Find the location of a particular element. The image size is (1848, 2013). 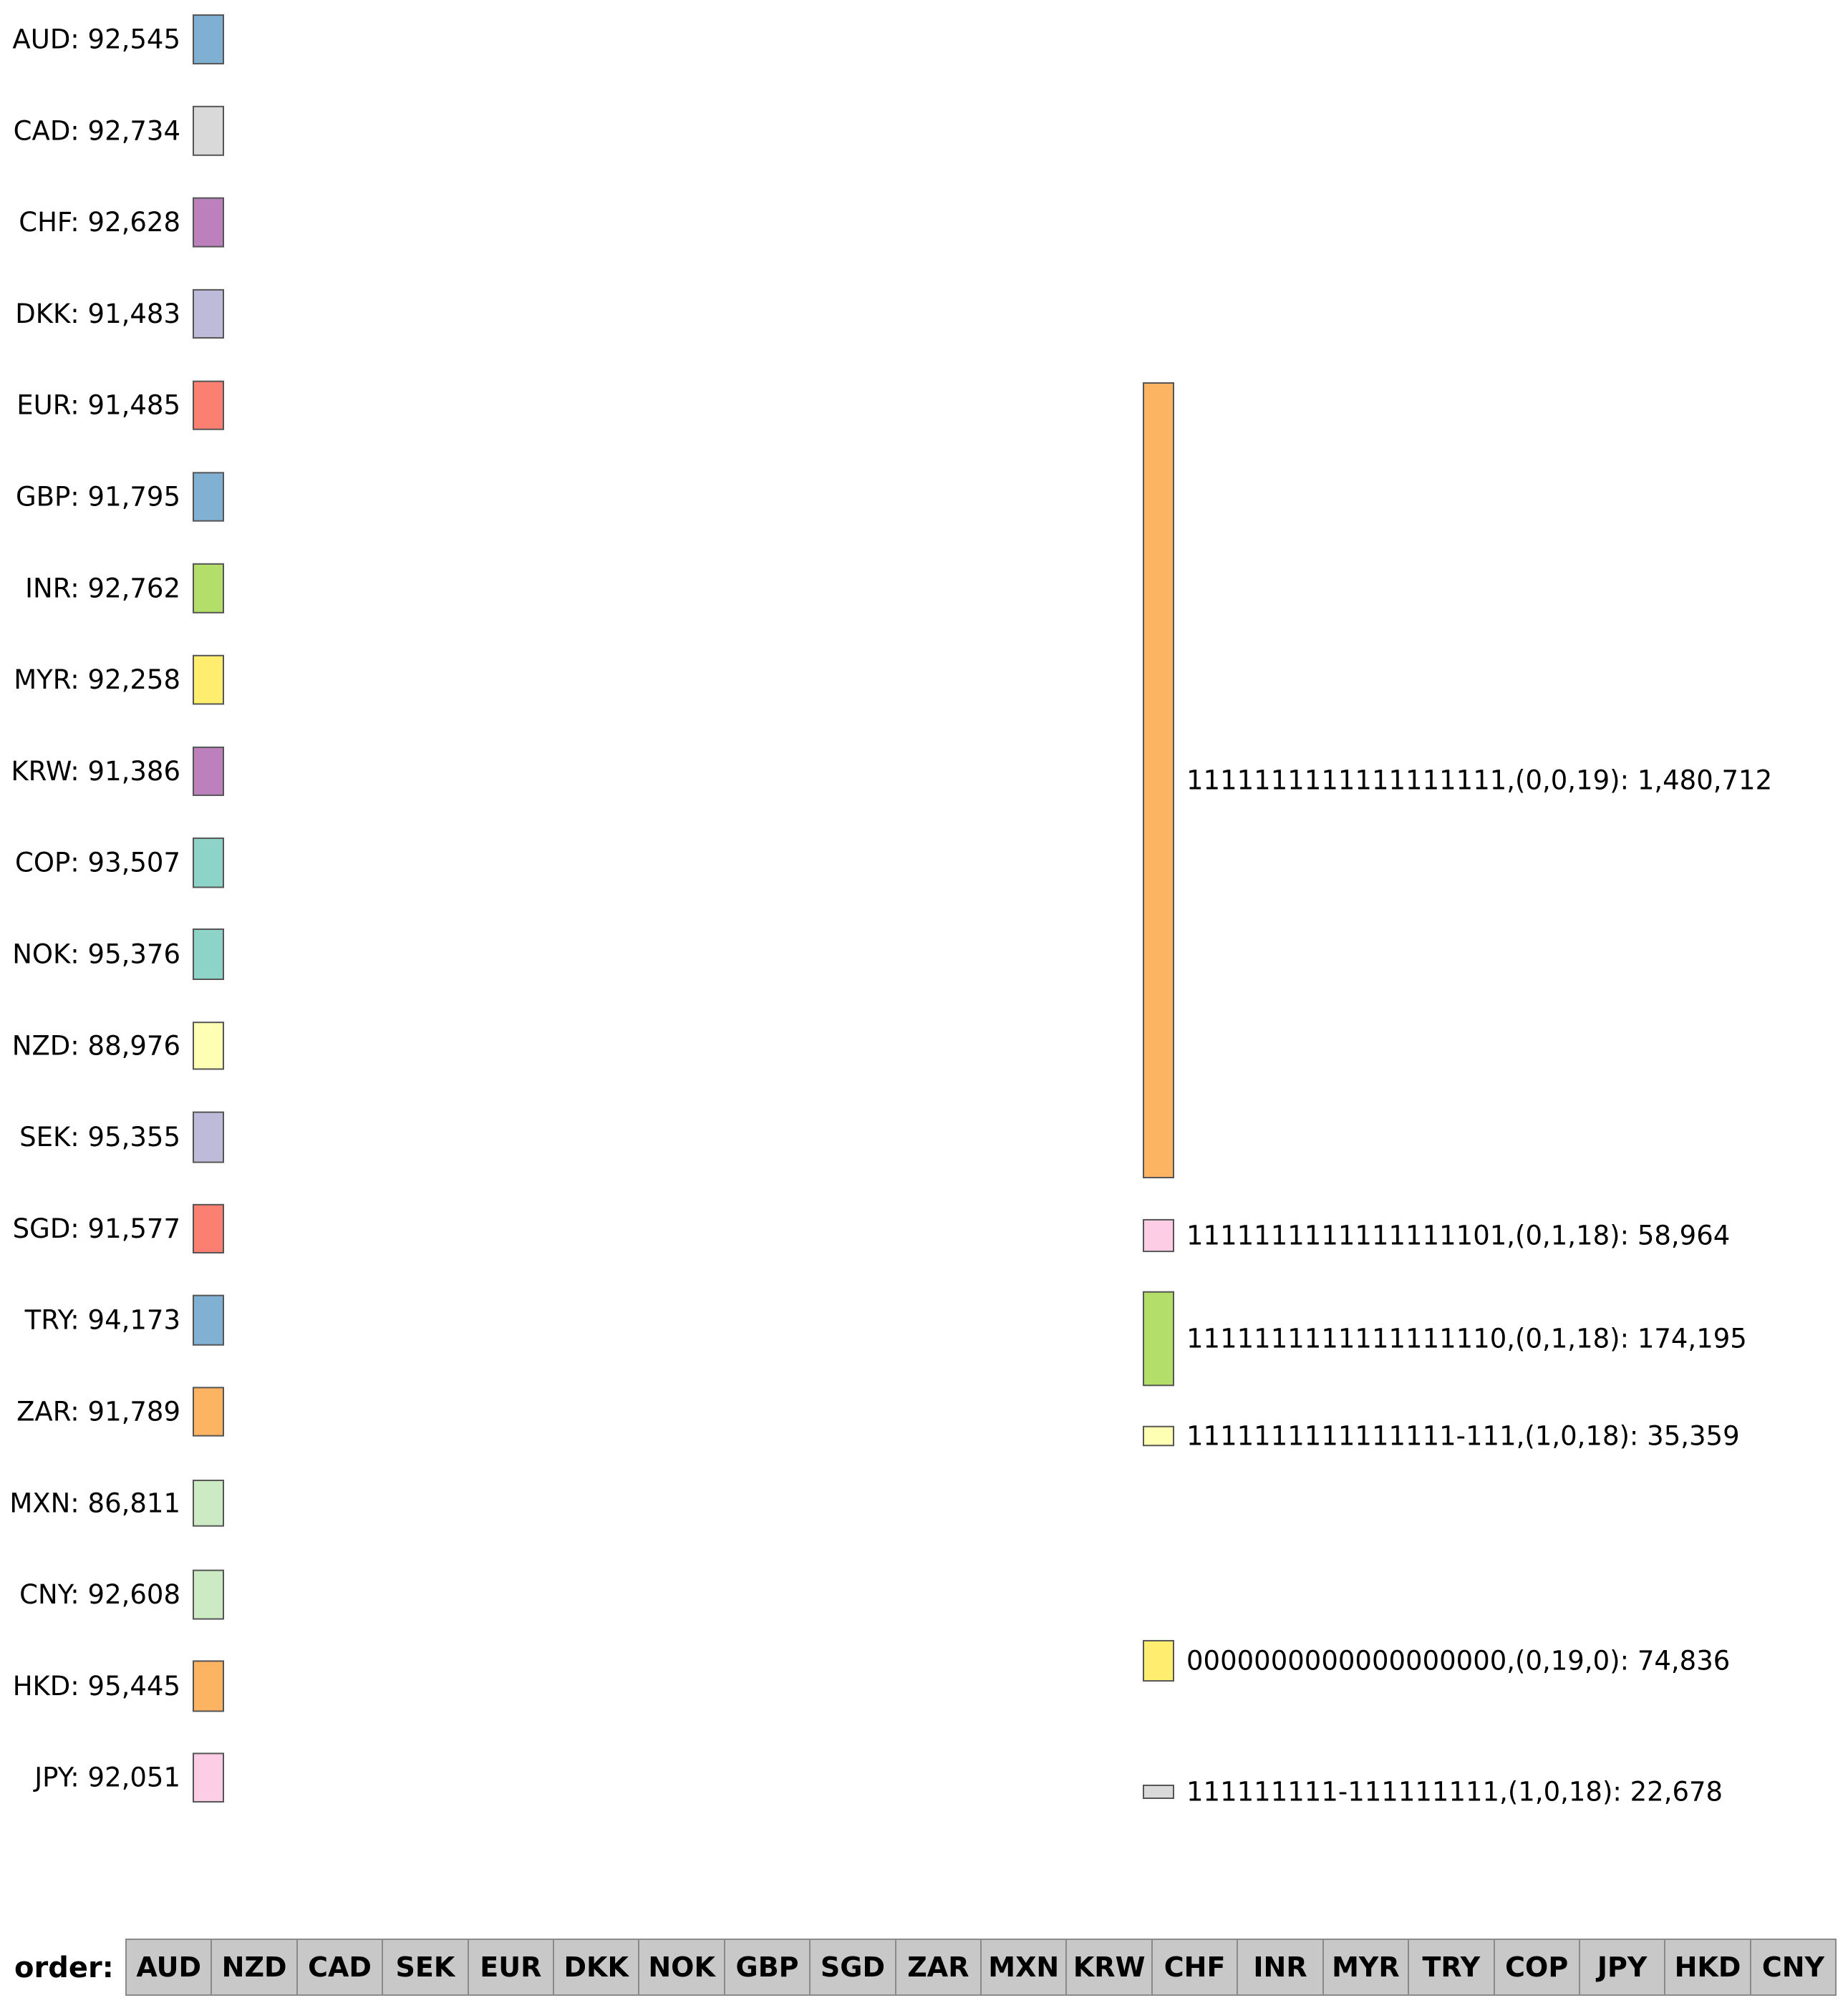

order-item-cny: CNY is located at coordinates (1793, 1967).